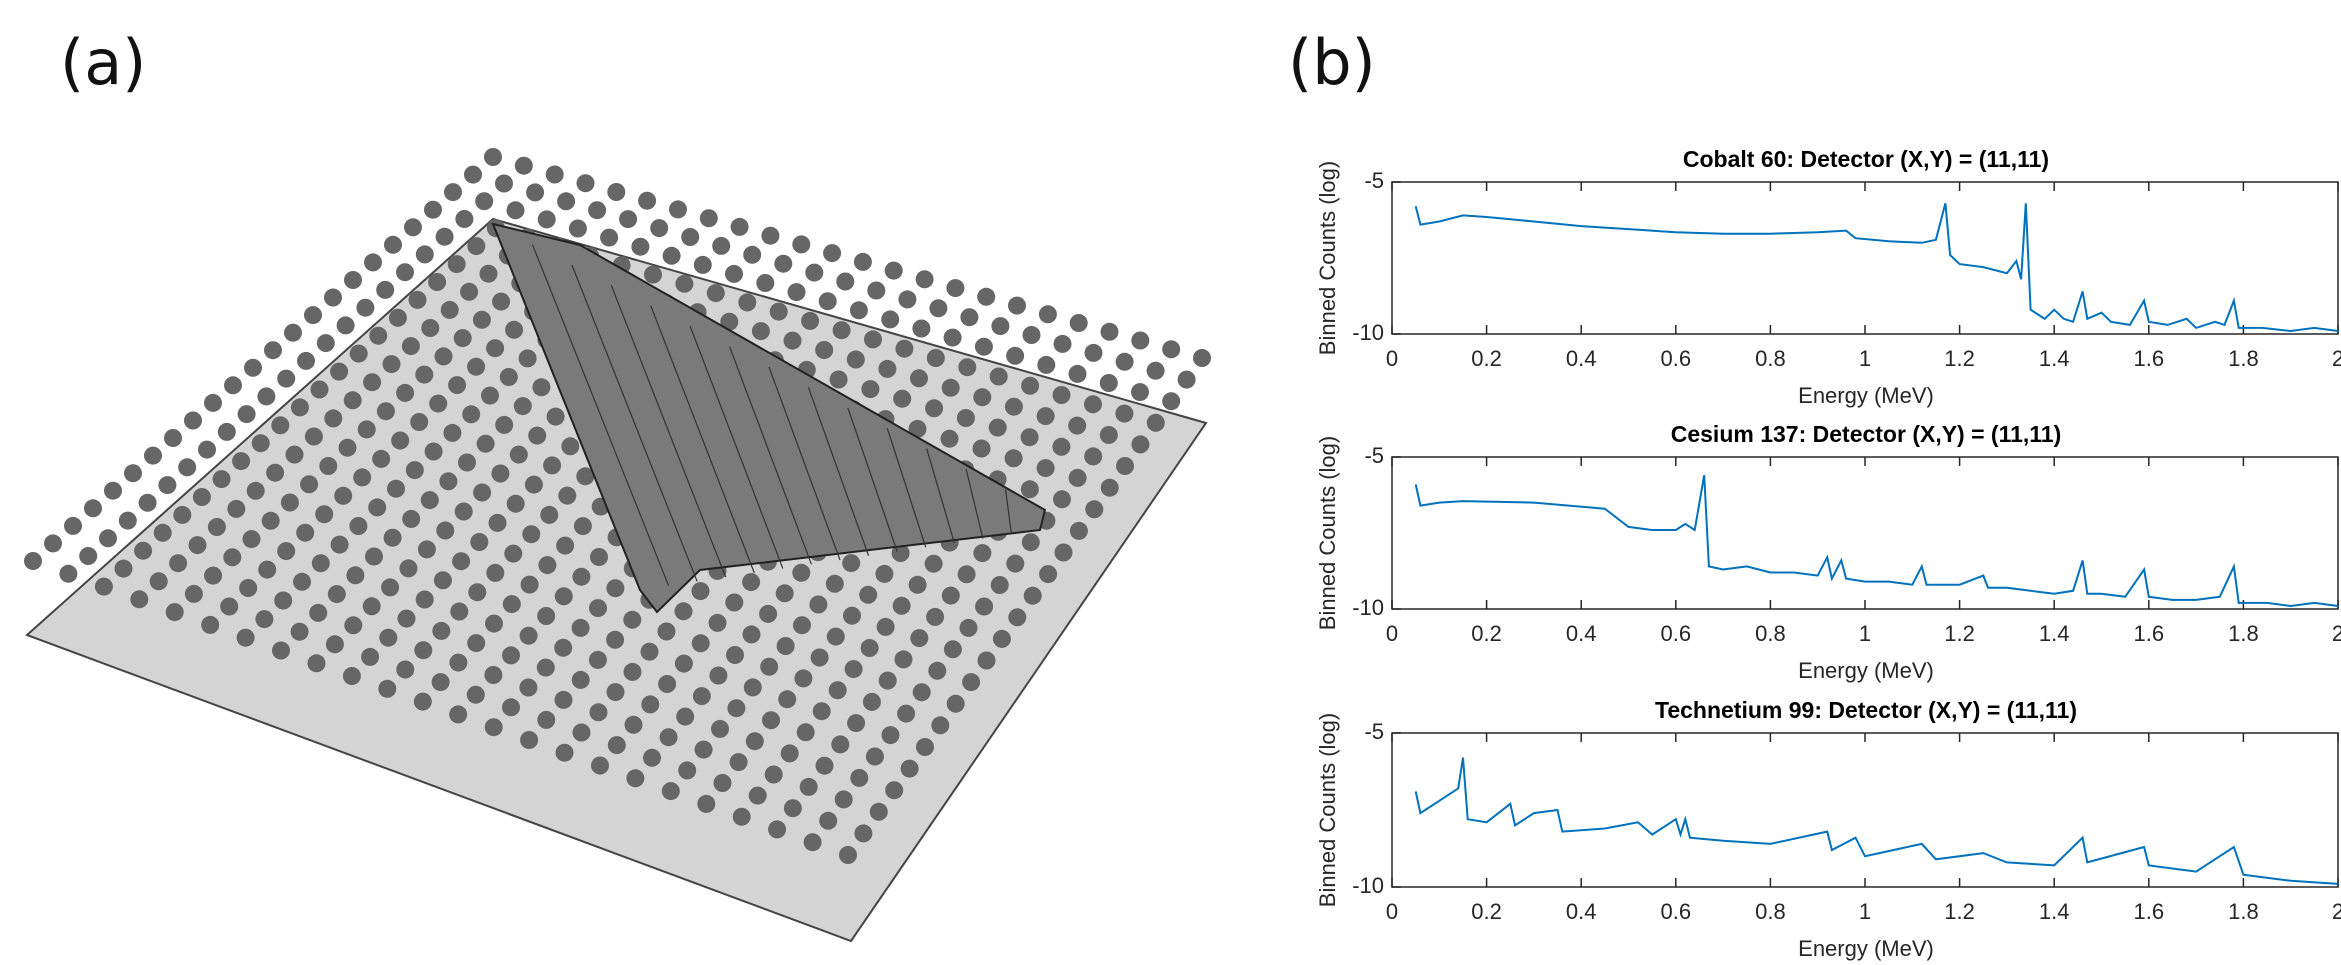 The width and height of the screenshot is (2341, 965). I want to click on x-tick-label: 1.2, so click(1959, 911).